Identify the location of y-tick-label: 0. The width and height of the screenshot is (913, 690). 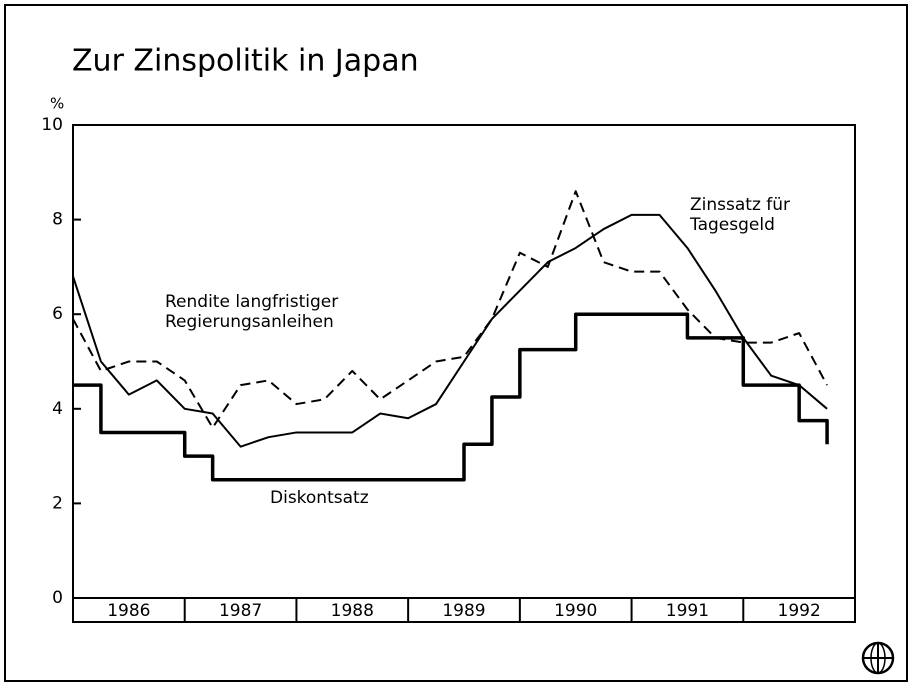
(57, 598).